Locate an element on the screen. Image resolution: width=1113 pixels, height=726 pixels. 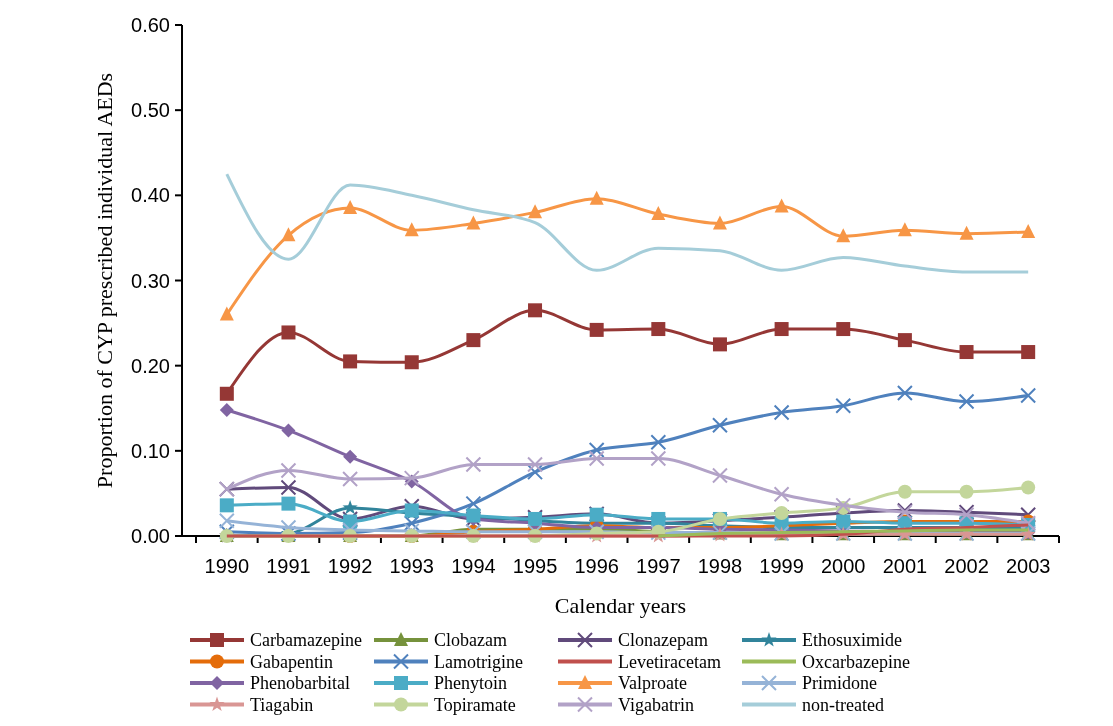
x-tick-label: 1997 is located at coordinates (658, 566).